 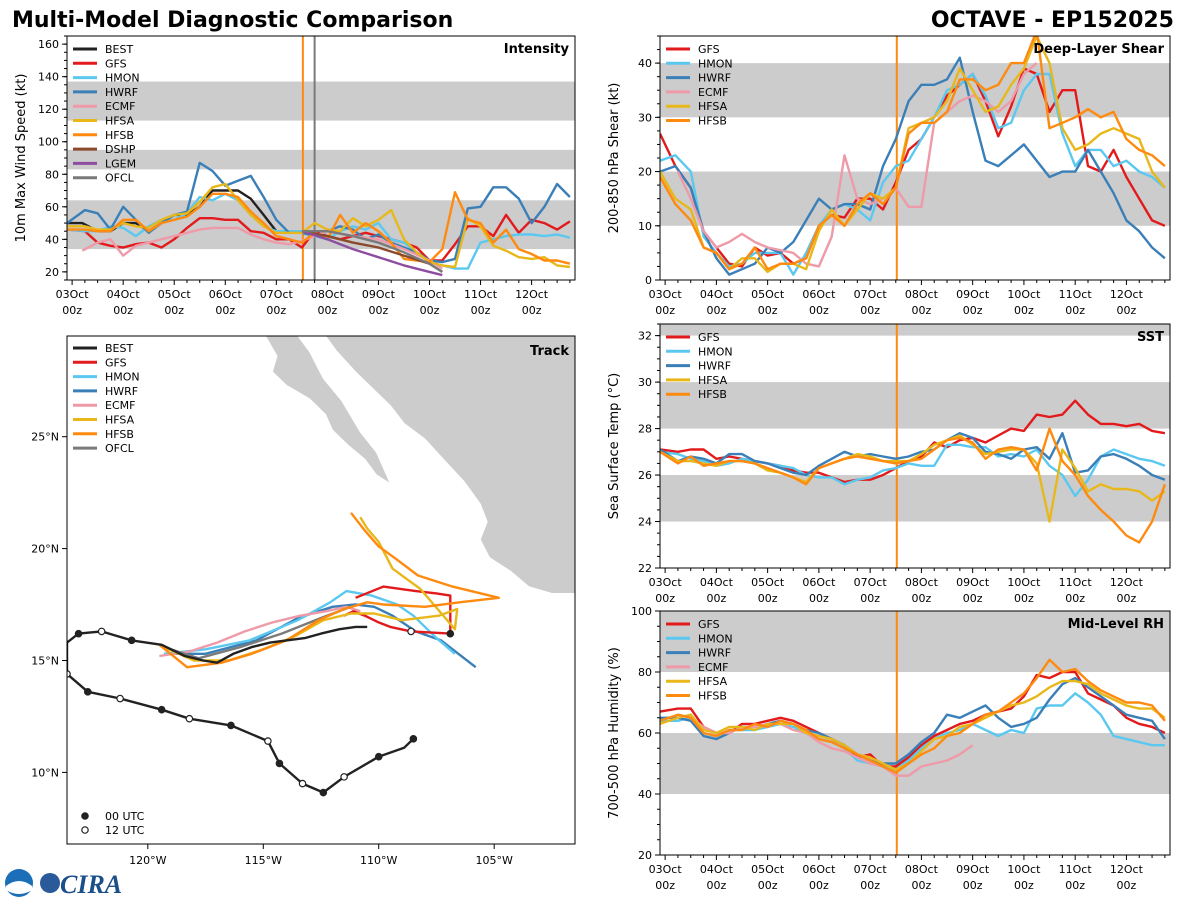 I want to click on noaa-wave-icon, so click(x=19, y=887).